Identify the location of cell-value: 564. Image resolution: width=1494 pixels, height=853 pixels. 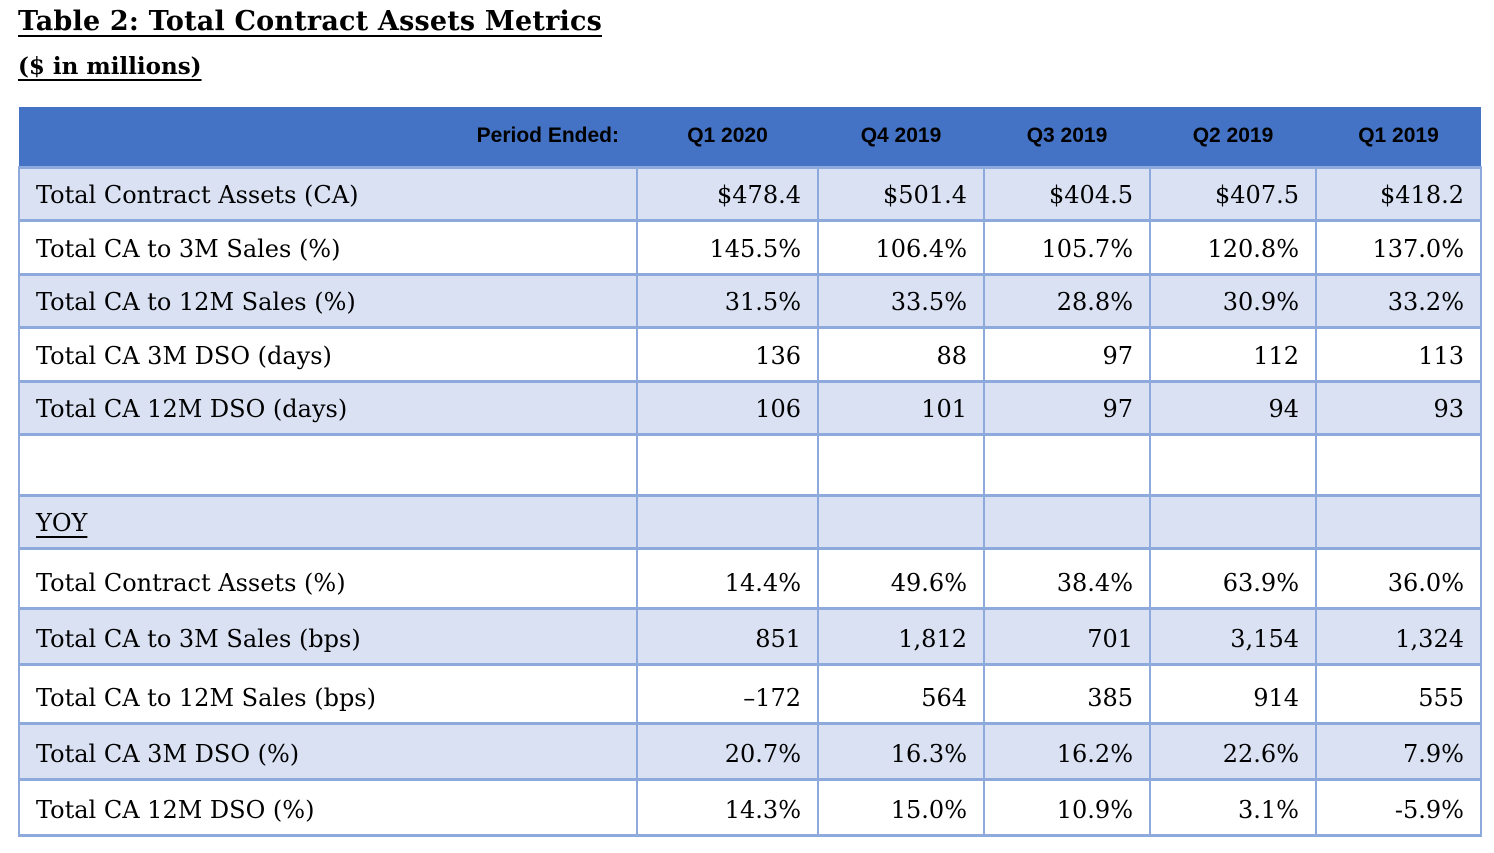
(901, 693).